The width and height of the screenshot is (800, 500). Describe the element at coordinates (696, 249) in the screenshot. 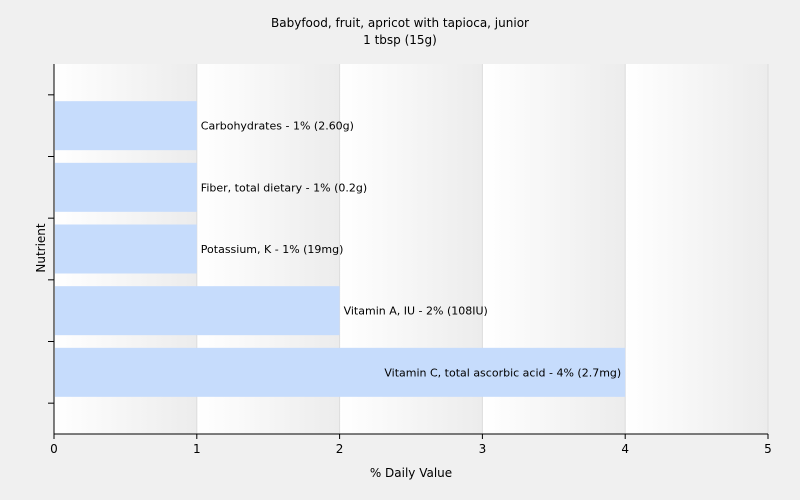

I see `plot-band` at that location.